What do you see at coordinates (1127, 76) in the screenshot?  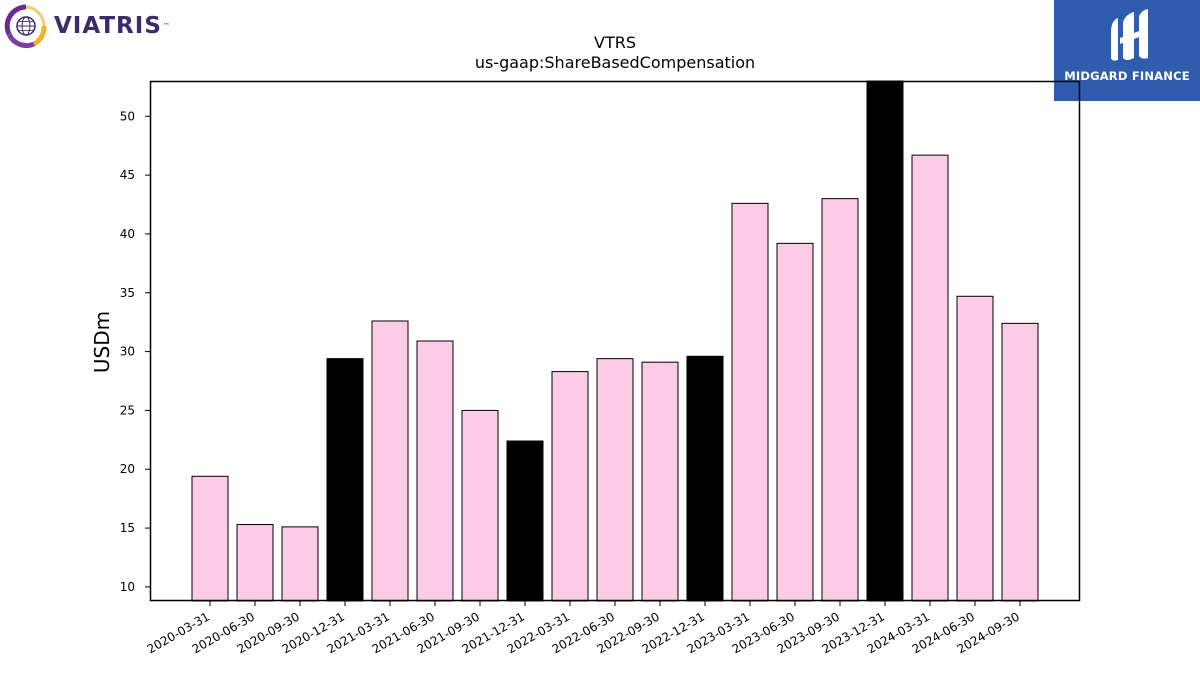 I see `midgard-logo-text: MIDGARD FINANCE` at bounding box center [1127, 76].